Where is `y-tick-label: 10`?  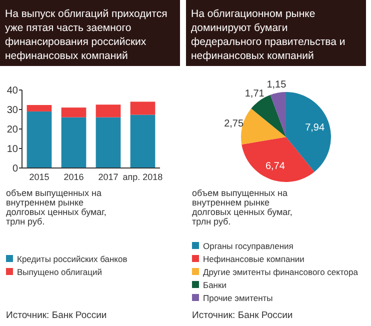 y-tick-label: 10 is located at coordinates (12, 149).